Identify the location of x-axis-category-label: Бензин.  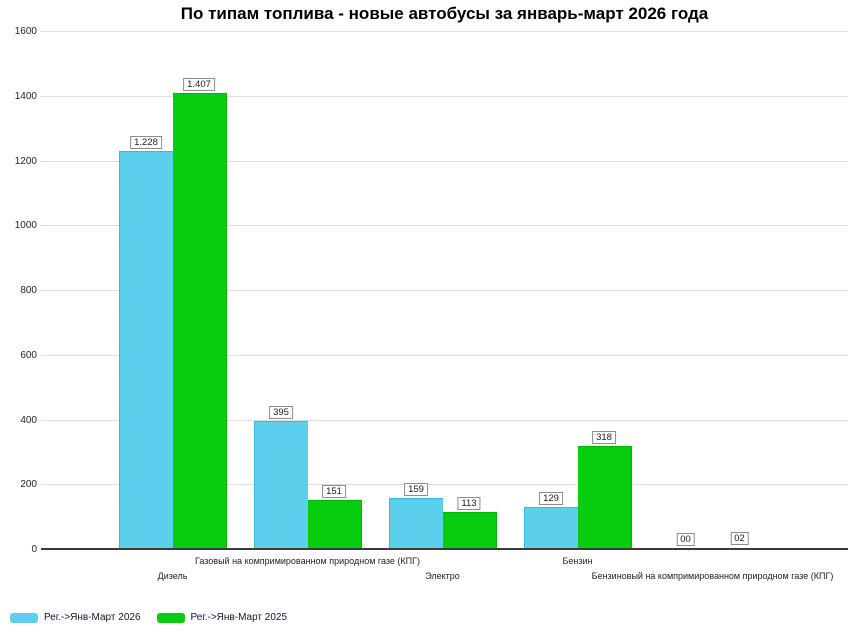
(577, 561).